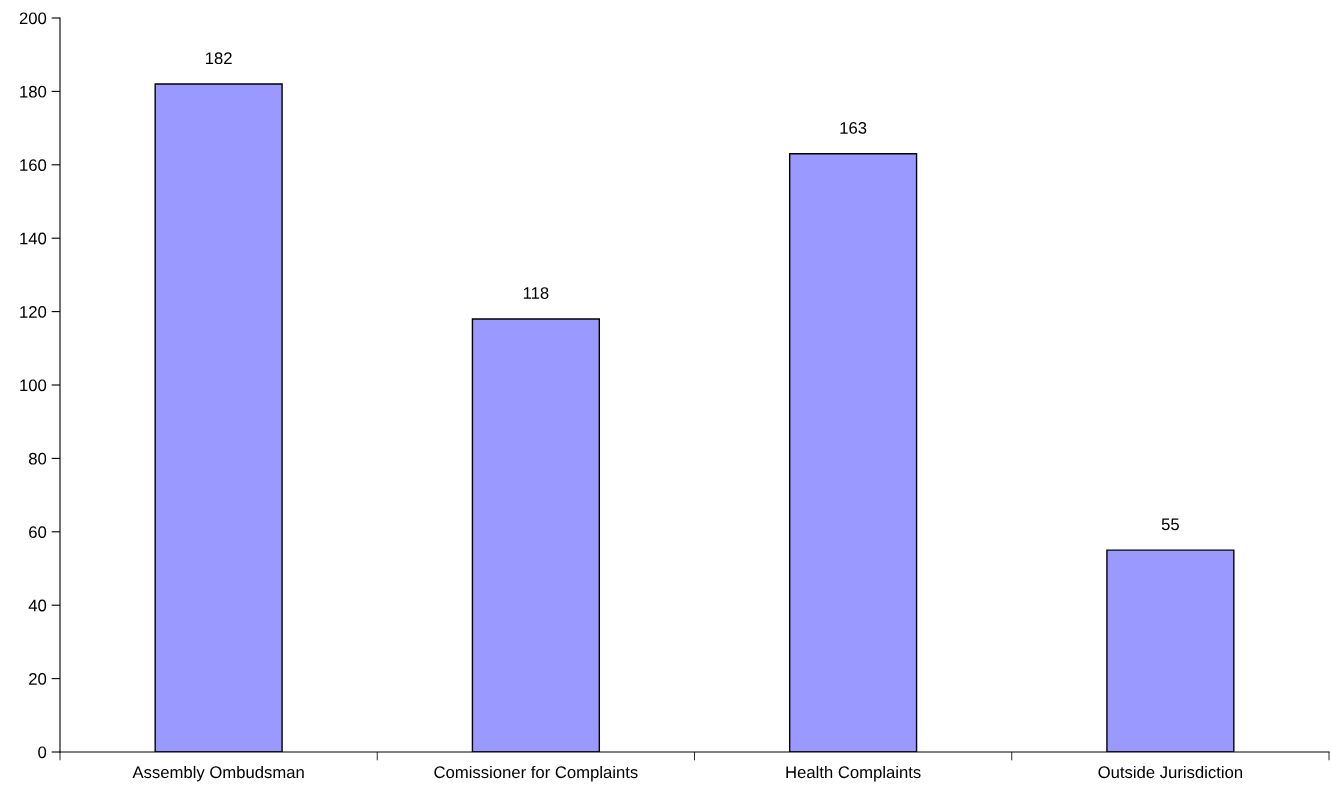  I want to click on y-tick-label: 120, so click(33, 312).